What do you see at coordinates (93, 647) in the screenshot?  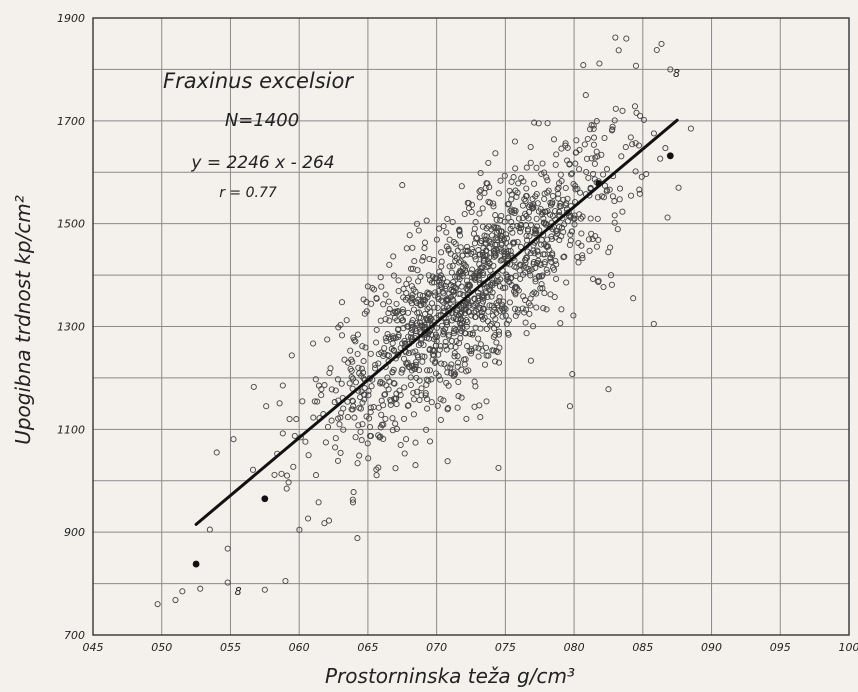 I see `x-tick-label: 045` at bounding box center [93, 647].